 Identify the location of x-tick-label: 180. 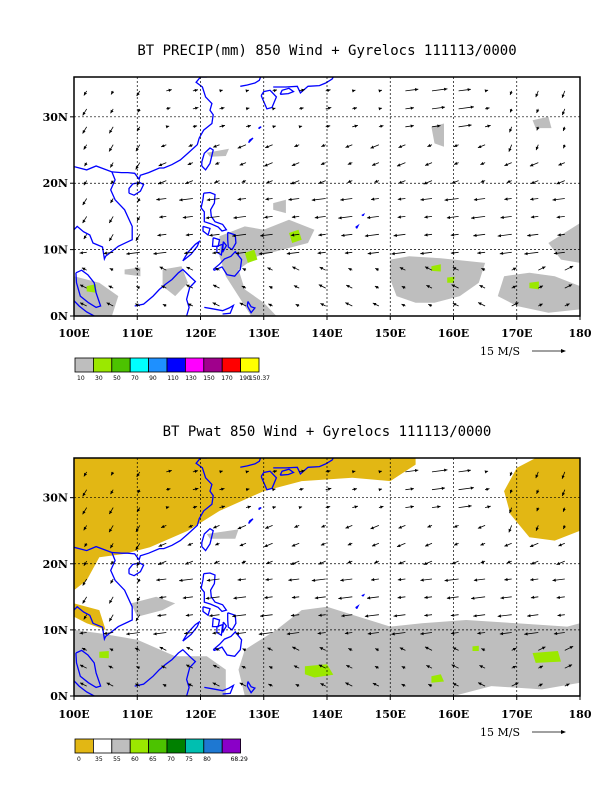
(580, 714).